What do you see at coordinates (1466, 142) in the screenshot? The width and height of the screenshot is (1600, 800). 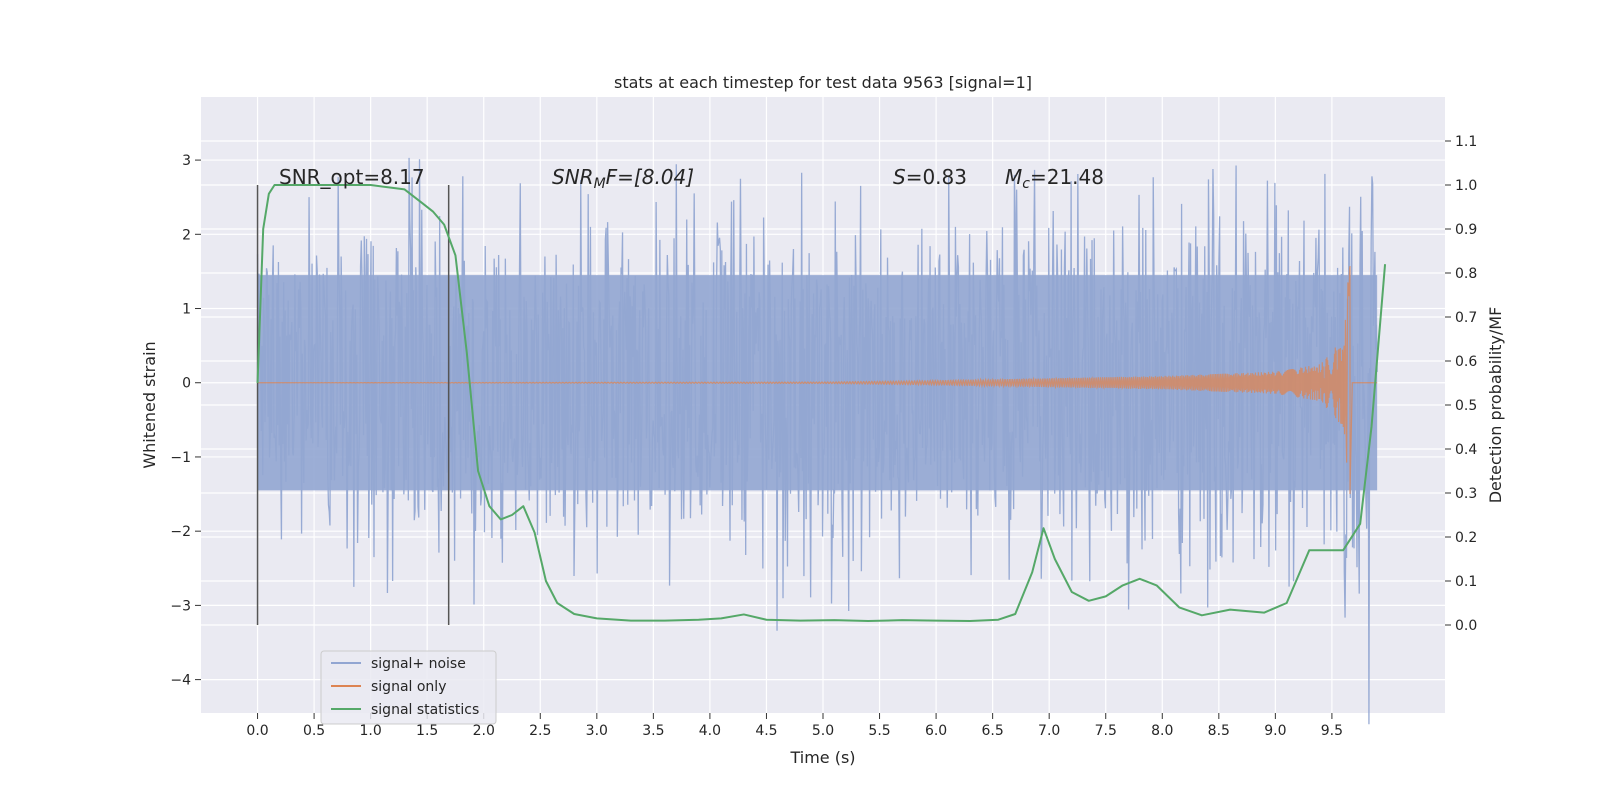 I see `right-y-tick-label: 1.1` at bounding box center [1466, 142].